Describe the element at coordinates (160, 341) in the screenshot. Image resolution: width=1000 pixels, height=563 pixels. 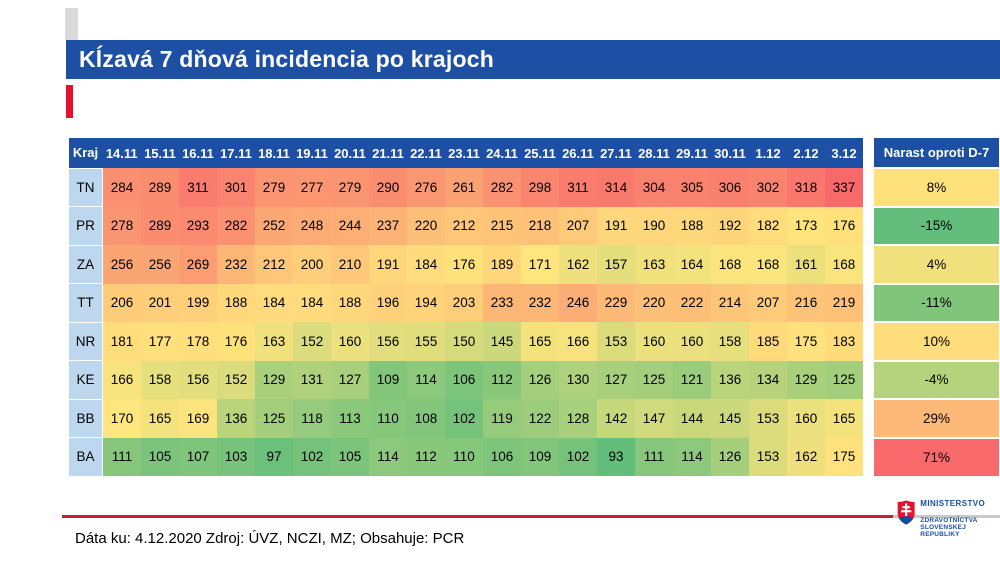
I see `heatmap-cell: 177` at that location.